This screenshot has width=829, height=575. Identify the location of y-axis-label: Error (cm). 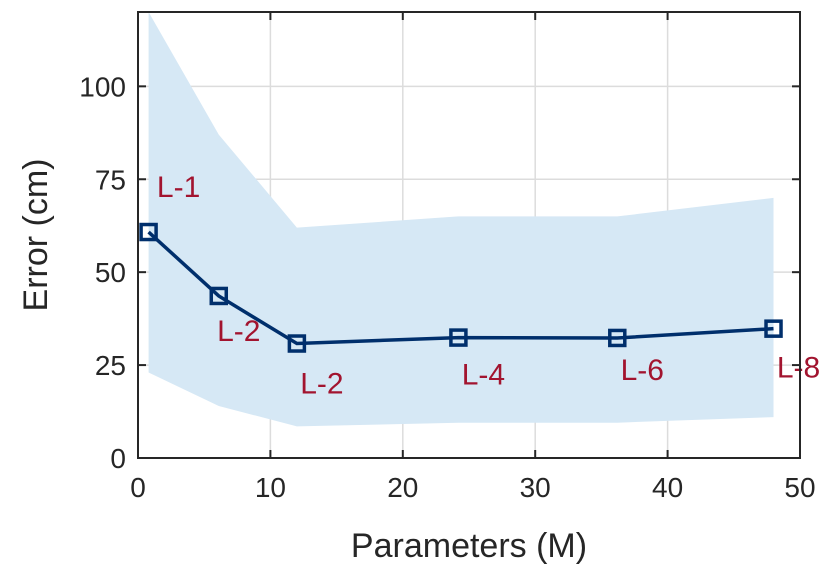
(36, 235).